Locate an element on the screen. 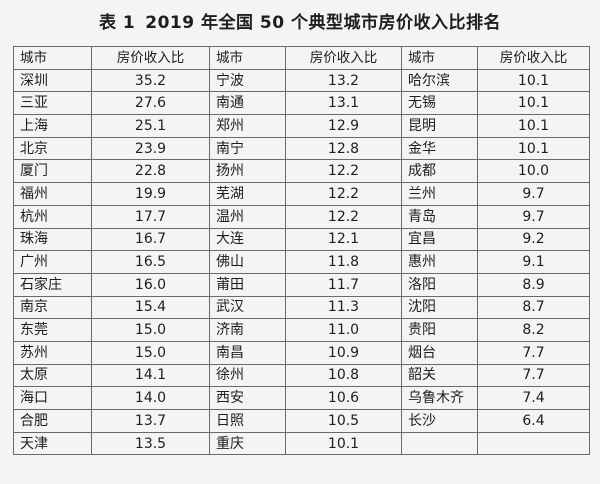 This screenshot has width=600, height=484. ratio-cell: 8.9 is located at coordinates (533, 284).